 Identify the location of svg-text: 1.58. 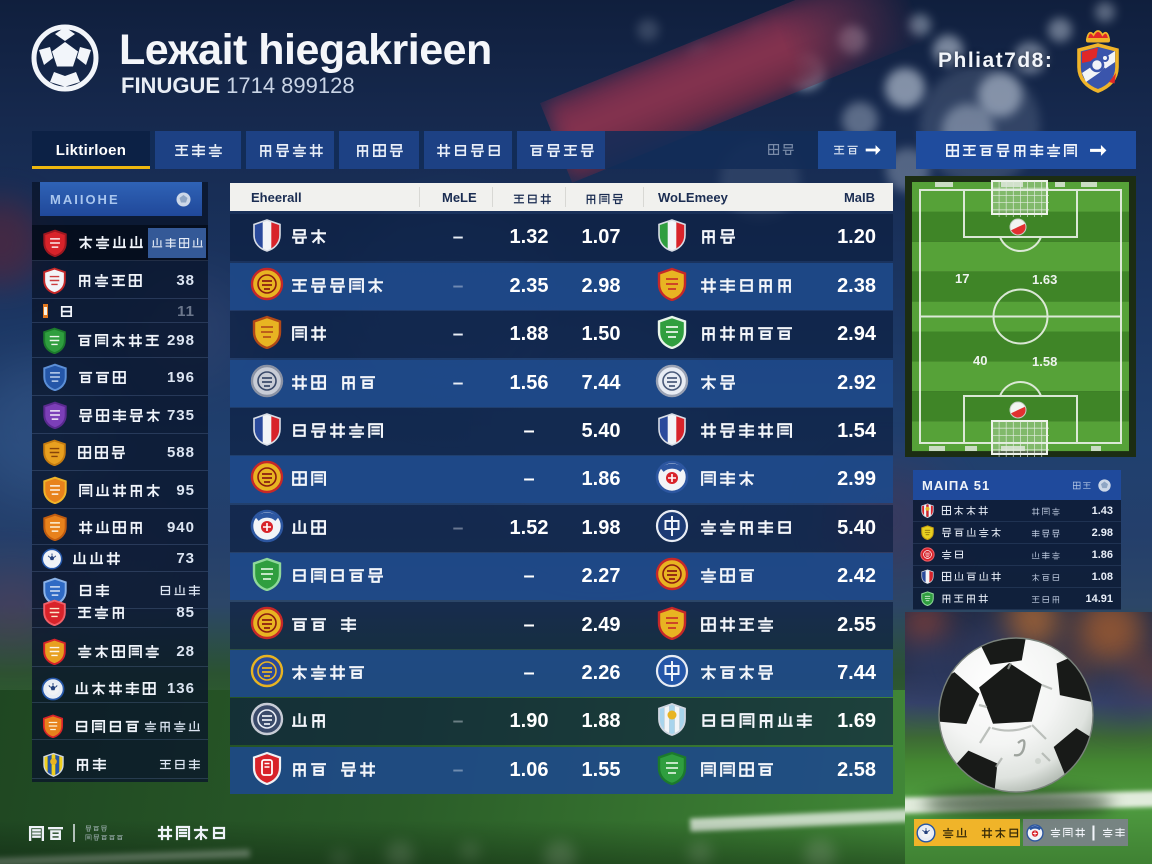
(1044, 361).